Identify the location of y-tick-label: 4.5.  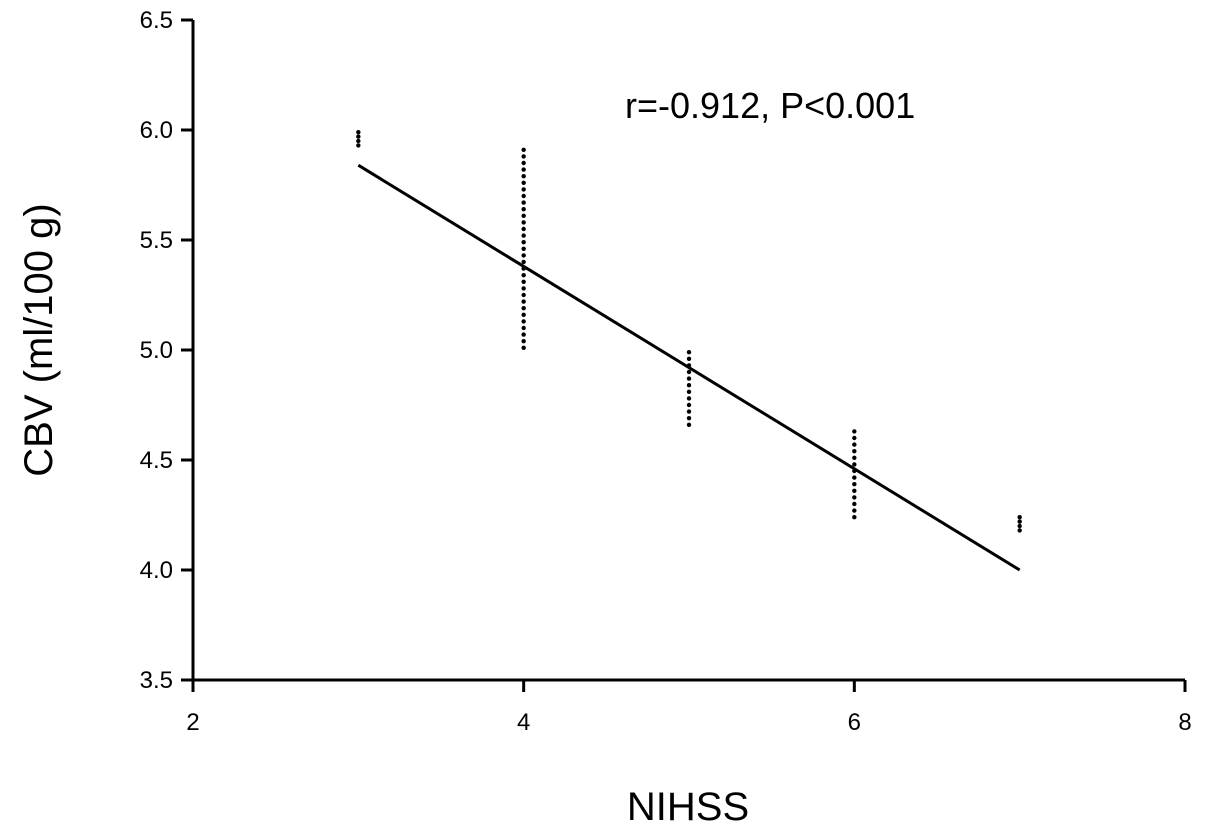
(156, 460).